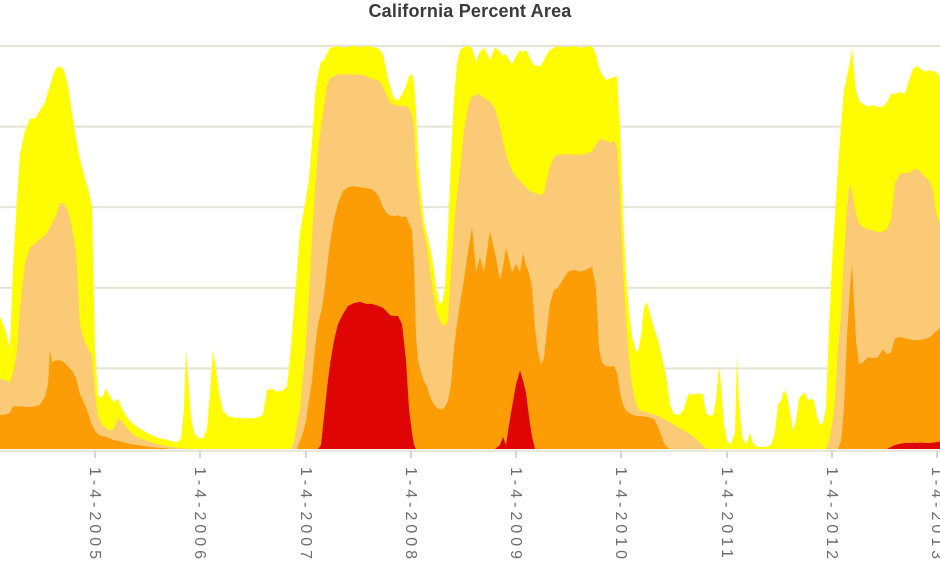  Describe the element at coordinates (515, 515) in the screenshot. I see `x-tick-label-1-4-2009: 1-4-2009` at that location.